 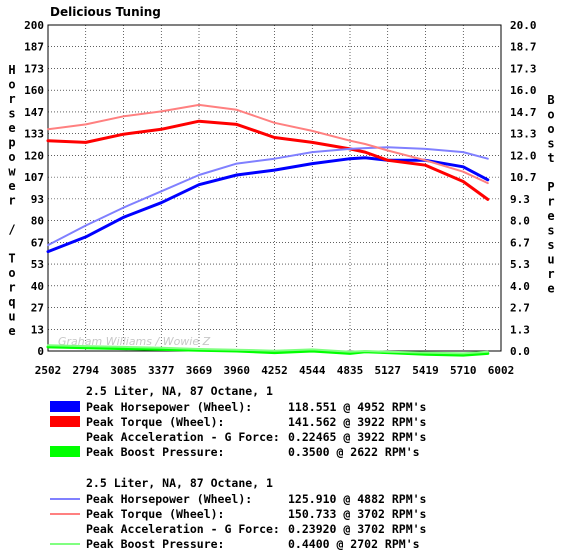 I want to click on x-tick-label: 3960, so click(x=237, y=370).